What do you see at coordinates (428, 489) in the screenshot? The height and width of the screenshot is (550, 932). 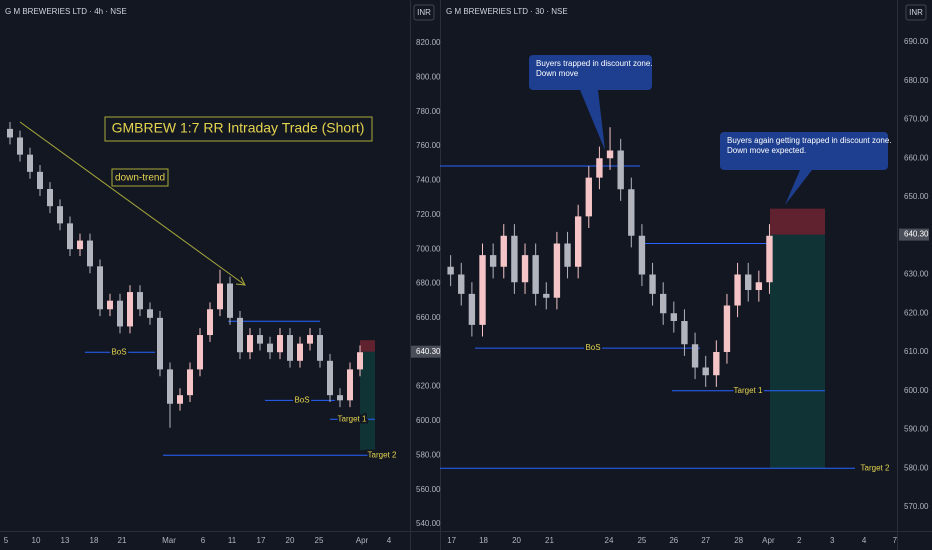 I see `y-tick-label: 560.00` at bounding box center [428, 489].